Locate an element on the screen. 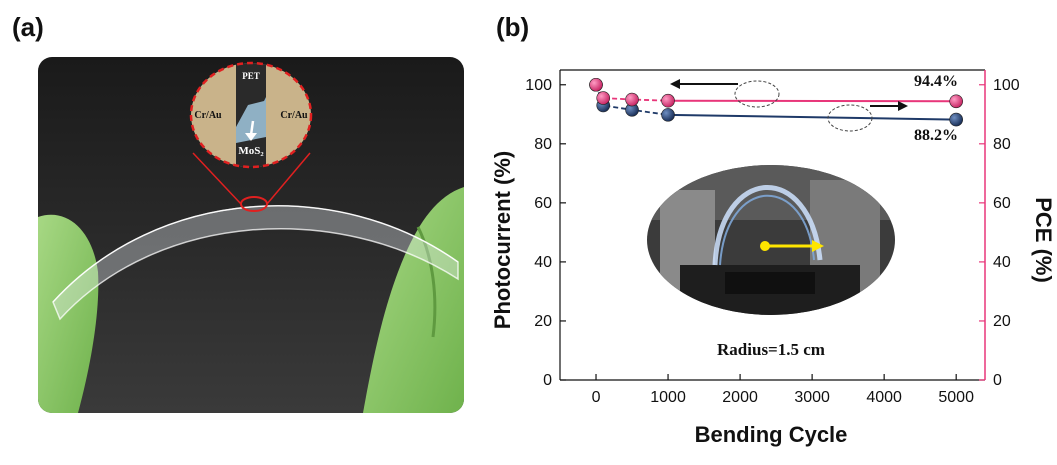 The image size is (1057, 465). right-glove is located at coordinates (413, 300).